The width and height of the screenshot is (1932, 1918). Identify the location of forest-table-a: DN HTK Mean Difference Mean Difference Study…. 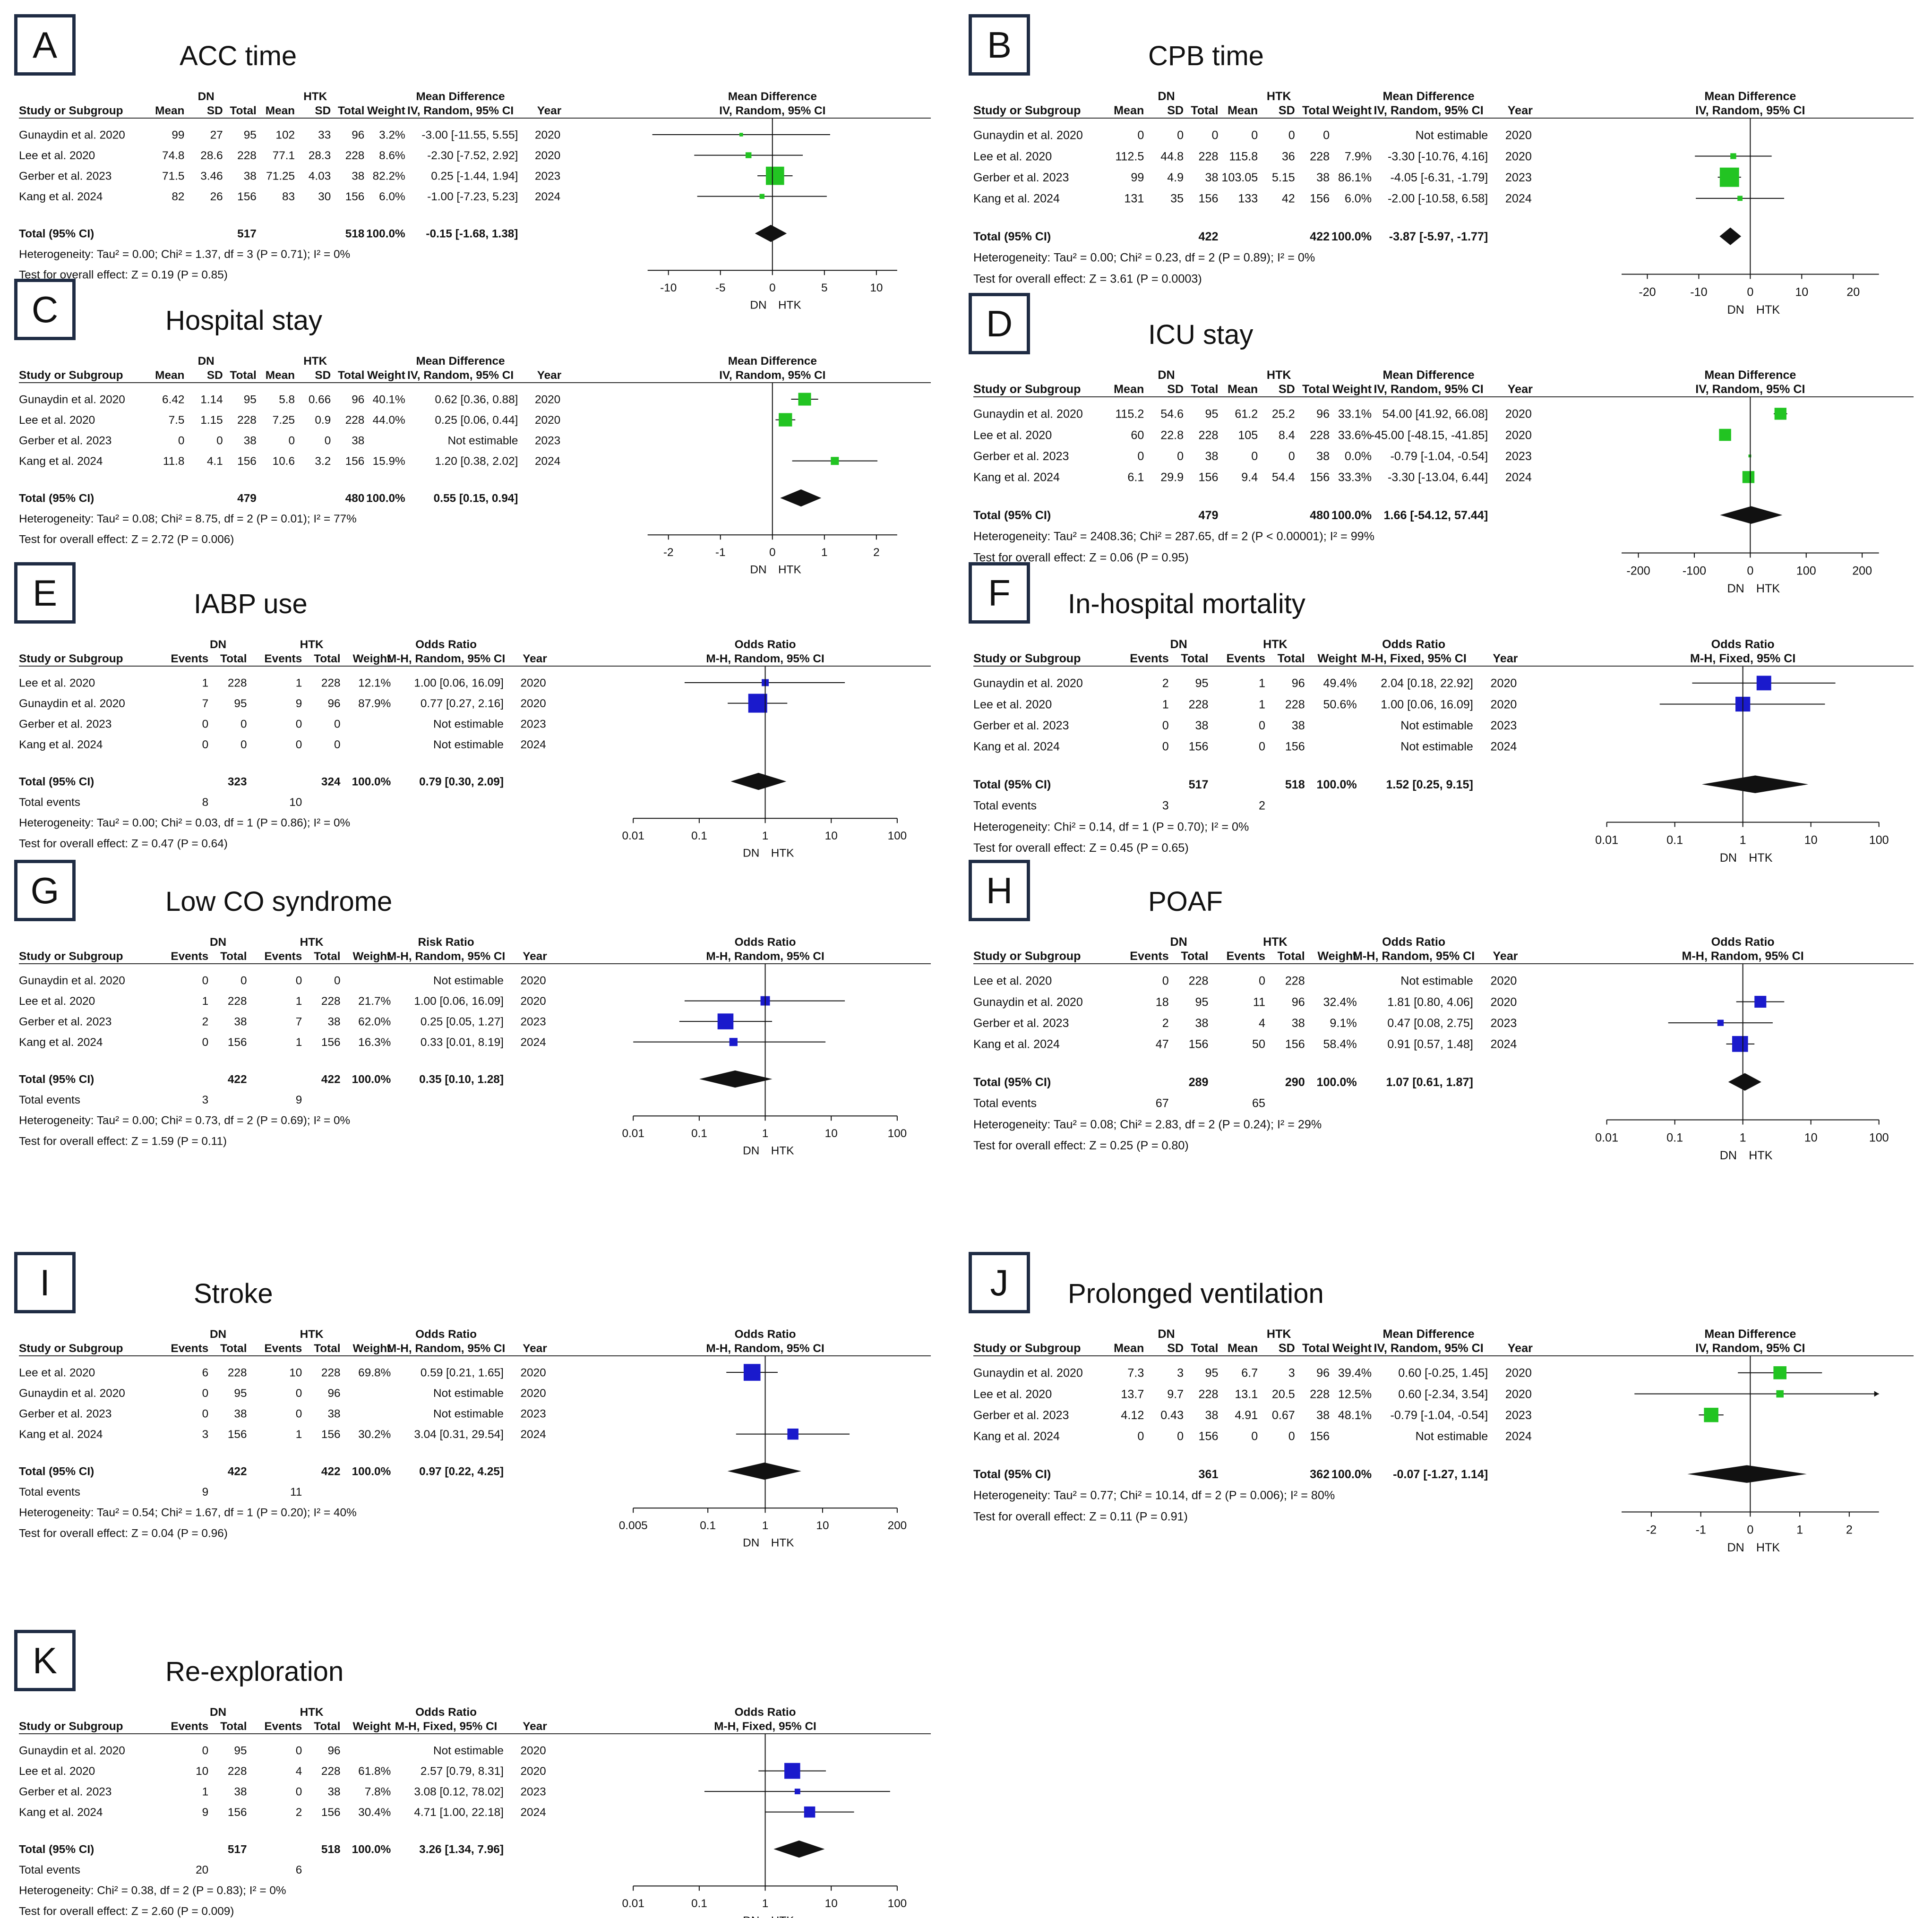
(475, 200).